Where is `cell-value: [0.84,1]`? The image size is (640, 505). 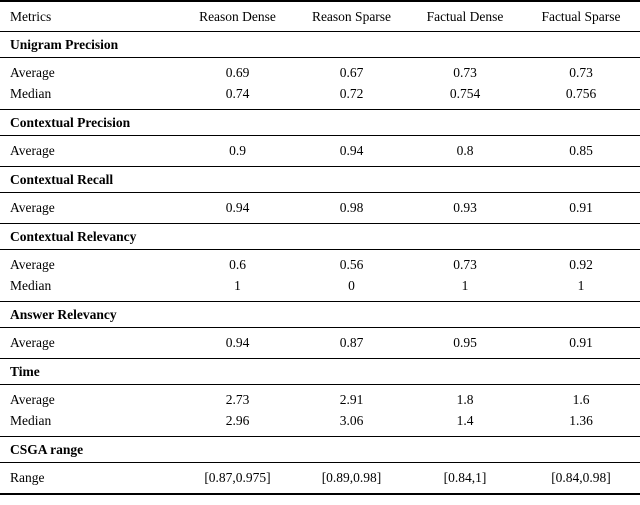 cell-value: [0.84,1] is located at coordinates (465, 477).